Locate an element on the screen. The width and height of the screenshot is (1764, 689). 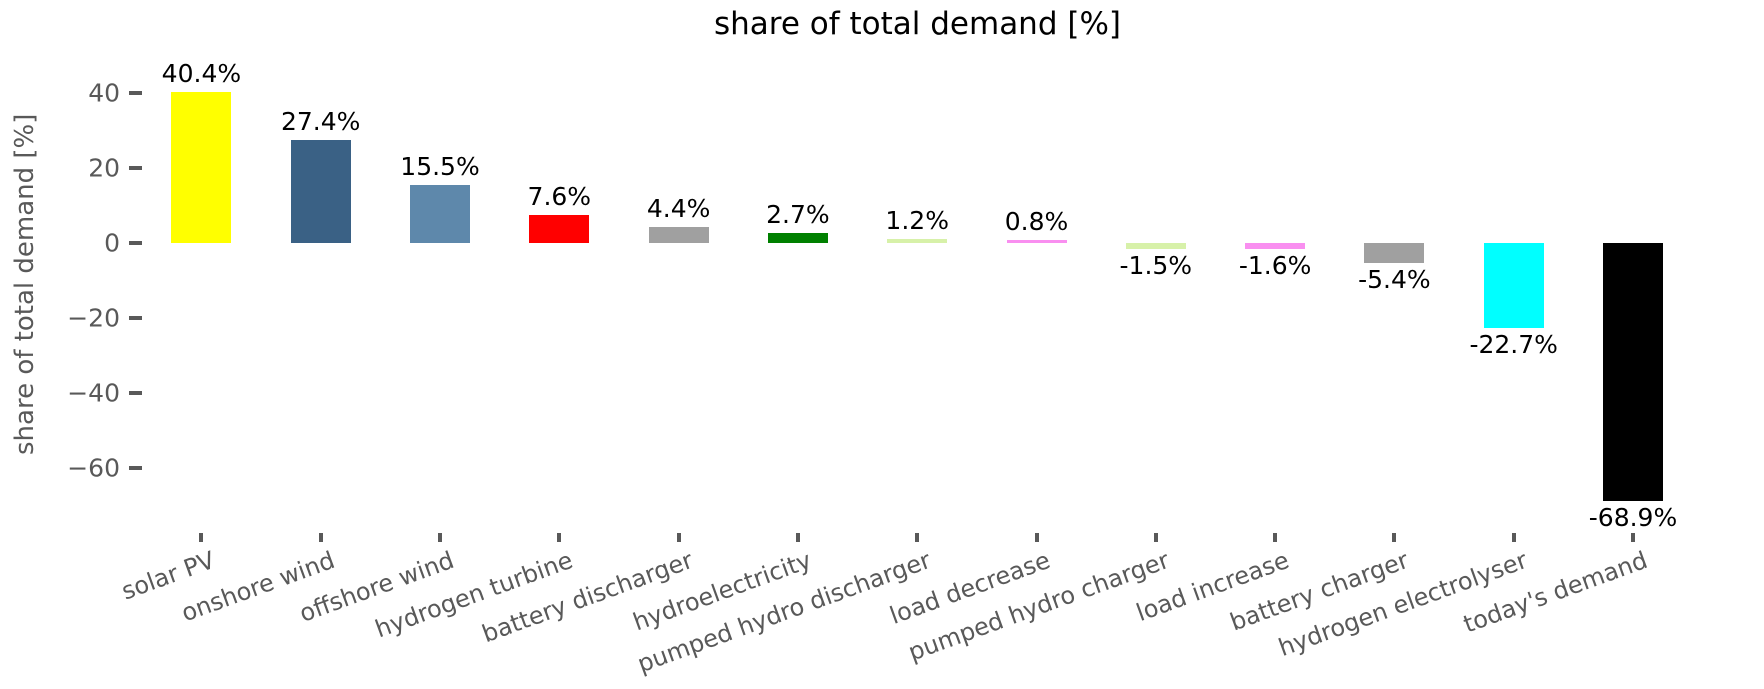
bar-value-label: -5.4% is located at coordinates (1394, 280).